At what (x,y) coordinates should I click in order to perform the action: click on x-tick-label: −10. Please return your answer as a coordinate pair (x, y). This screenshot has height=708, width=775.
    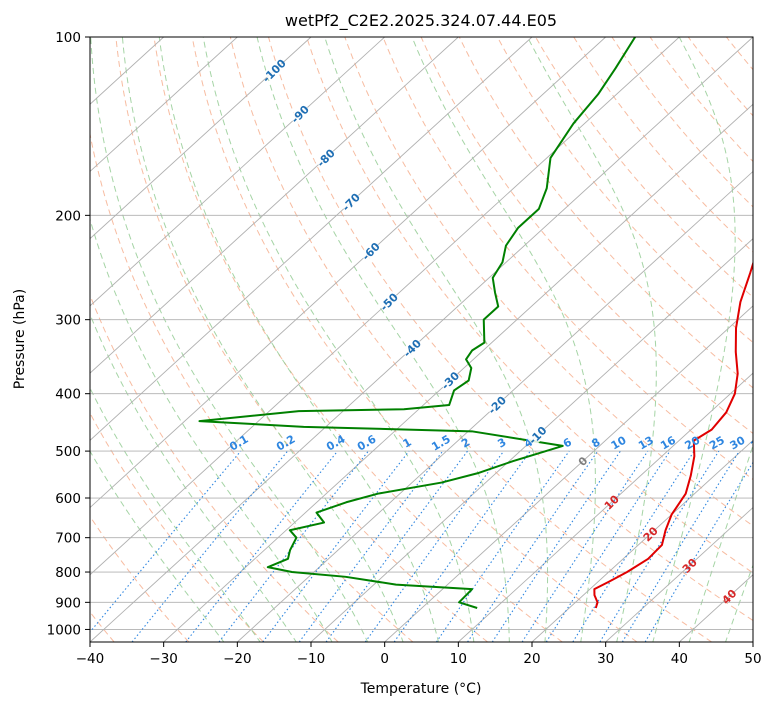
    Looking at the image, I should click on (311, 659).